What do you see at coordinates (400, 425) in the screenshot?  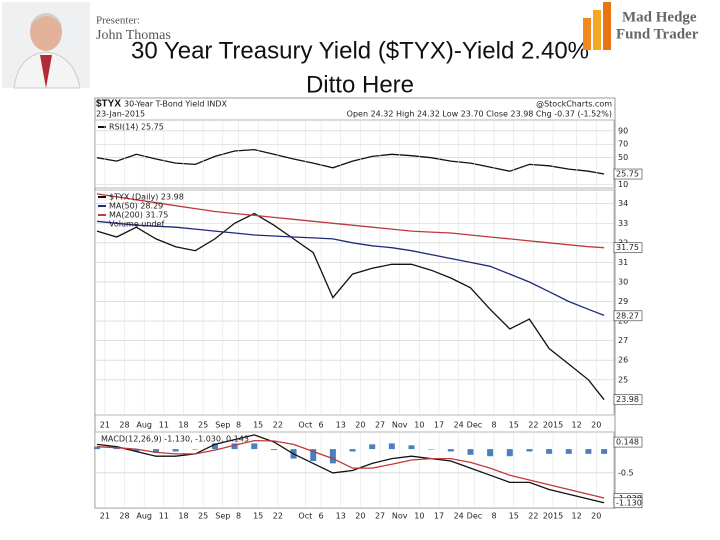 I see `x-tick-label: Nov` at bounding box center [400, 425].